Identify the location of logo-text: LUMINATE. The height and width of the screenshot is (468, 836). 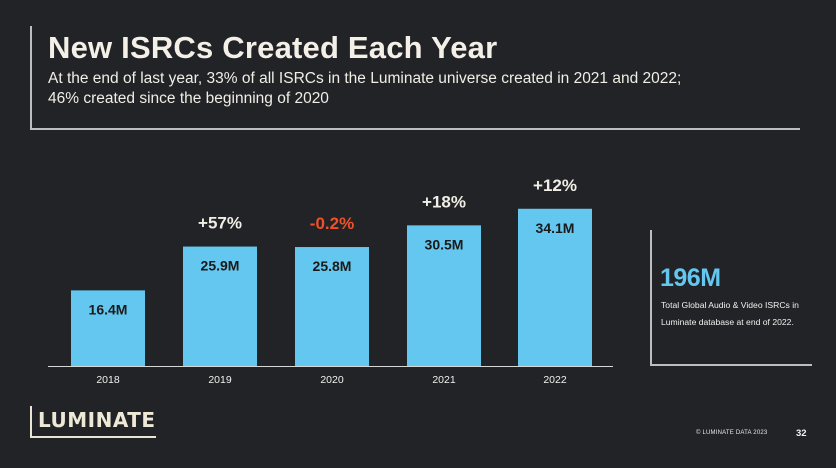
(97, 420).